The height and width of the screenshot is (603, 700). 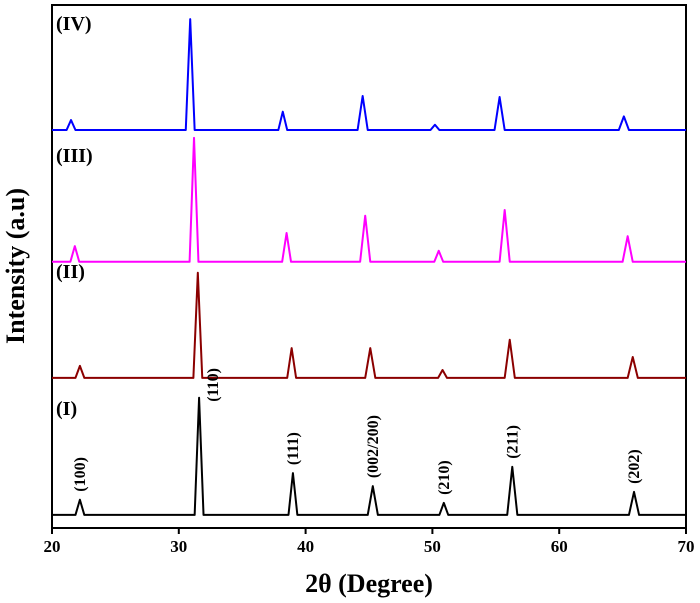 What do you see at coordinates (293, 448) in the screenshot?
I see `peak-label: (111)` at bounding box center [293, 448].